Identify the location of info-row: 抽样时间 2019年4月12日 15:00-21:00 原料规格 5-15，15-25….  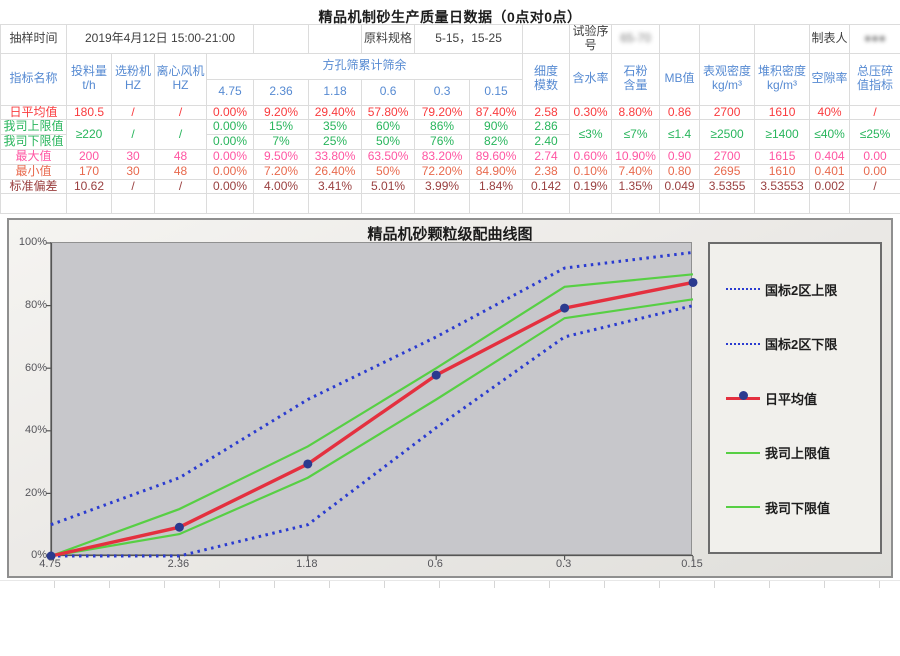
(450, 39).